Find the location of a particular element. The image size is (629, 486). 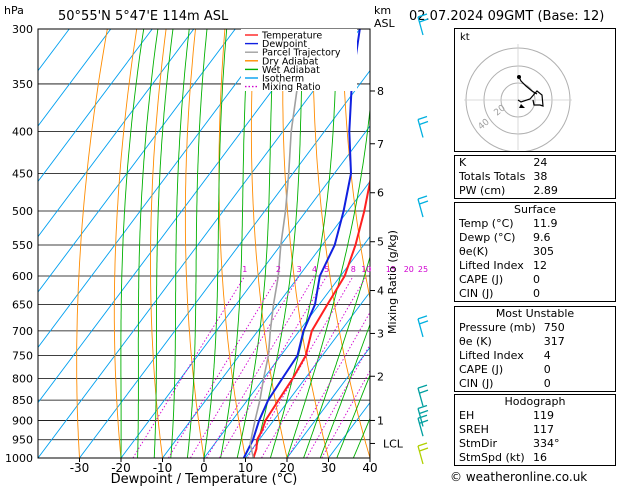

pressure-tick-label: 700 is located at coordinates (22, 331).